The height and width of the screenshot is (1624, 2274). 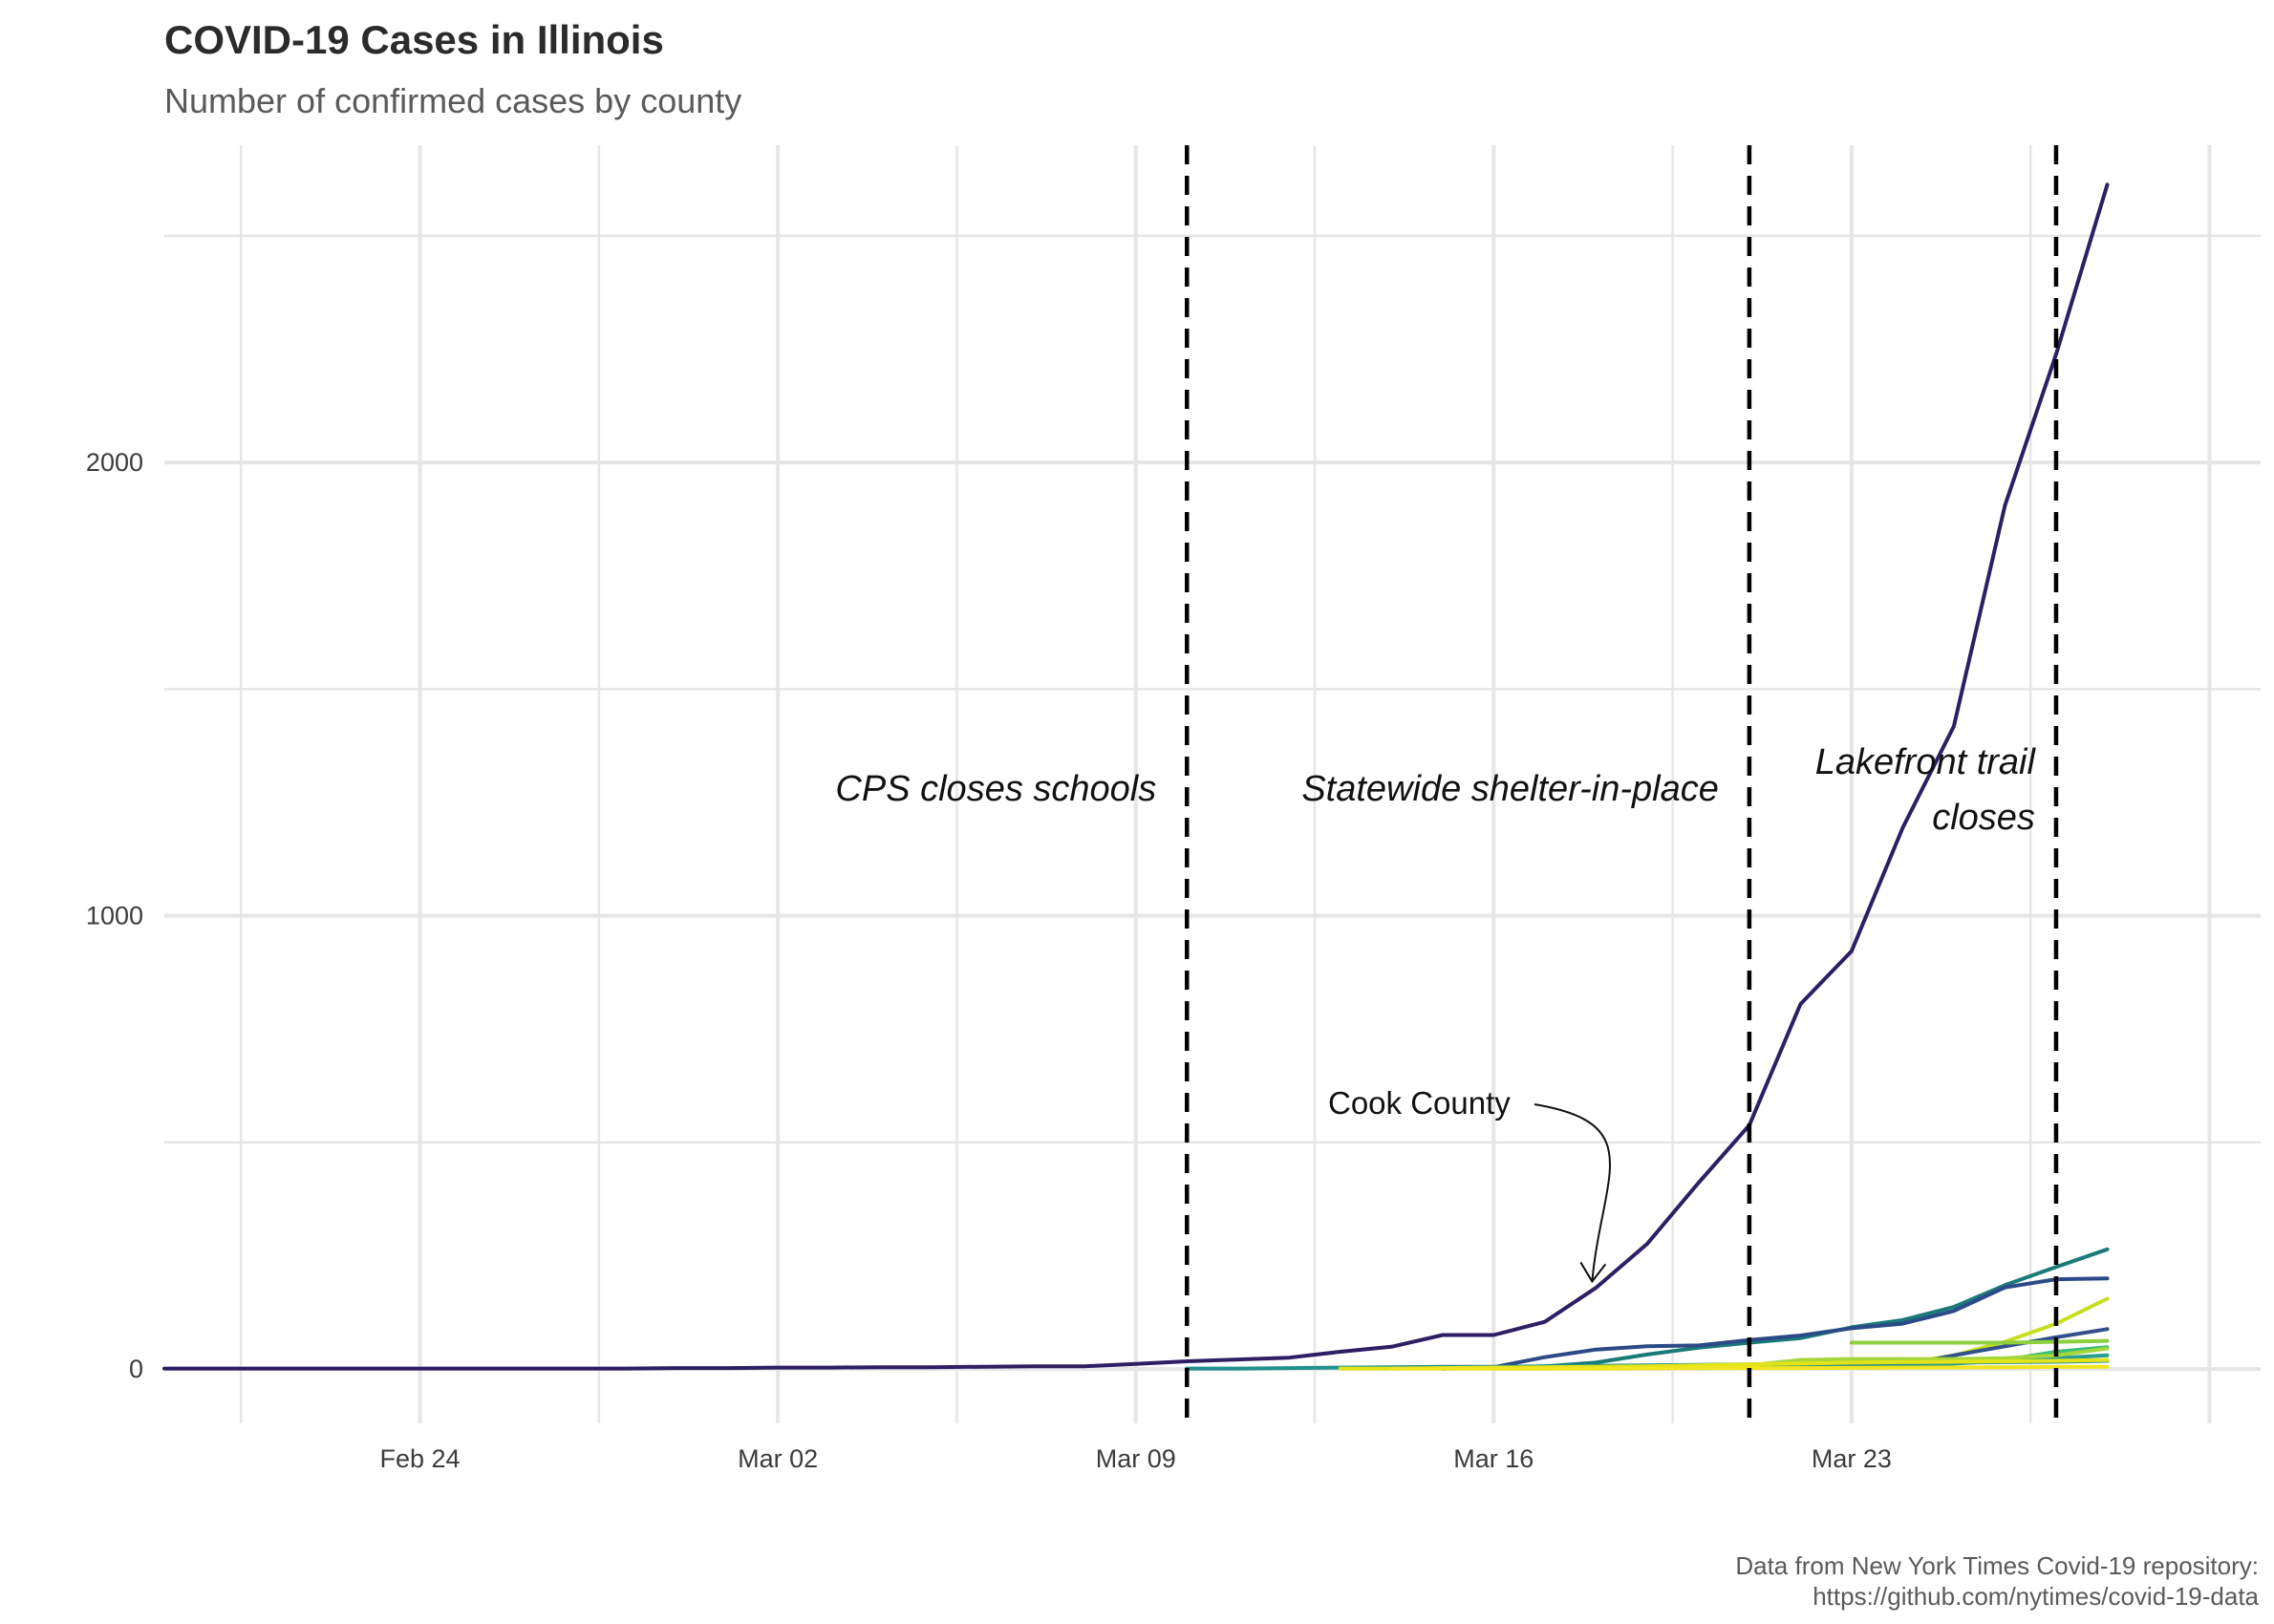 I want to click on event-label: Statewide shelter-in-place, so click(x=1510, y=789).